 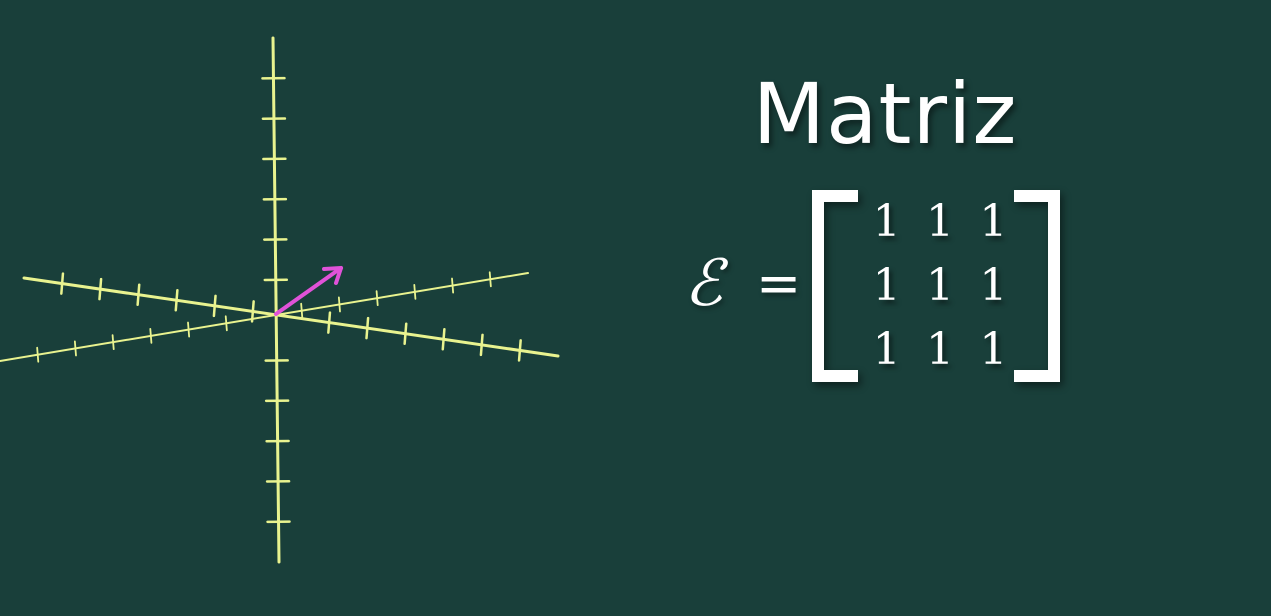 I want to click on title: Matriz, so click(x=885, y=114).